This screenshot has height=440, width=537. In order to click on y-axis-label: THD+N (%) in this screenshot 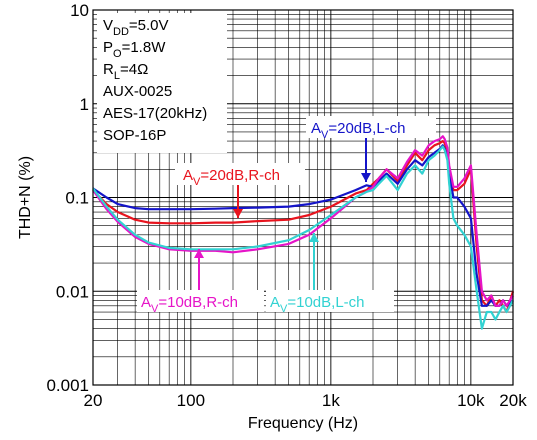, I will do `click(25, 197)`.